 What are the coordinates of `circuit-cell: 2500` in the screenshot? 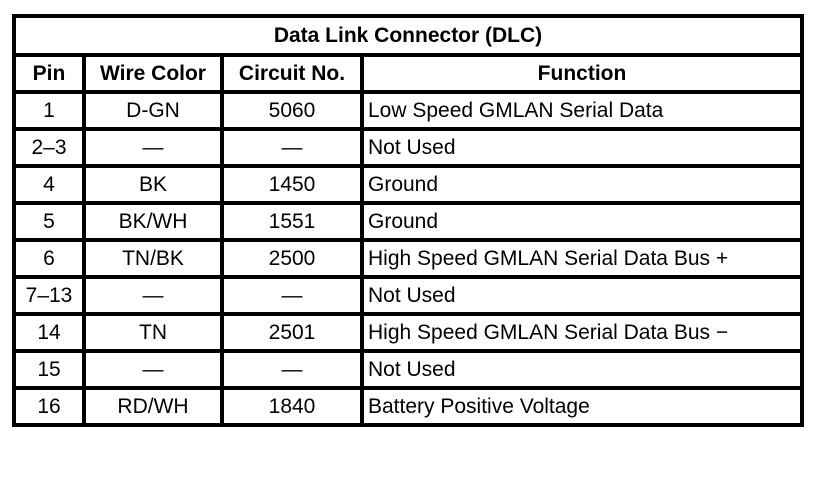 It's located at (292, 258).